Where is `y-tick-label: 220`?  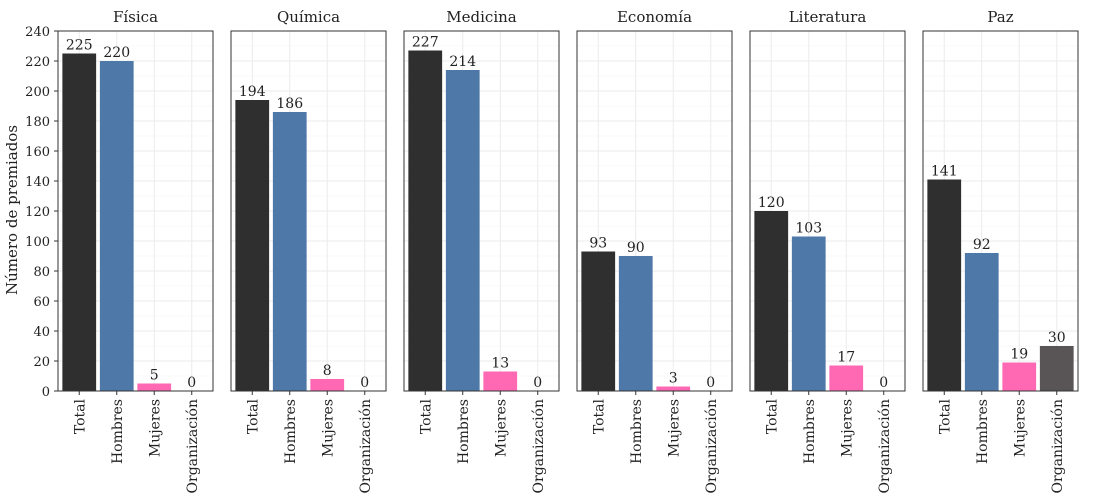
y-tick-label: 220 is located at coordinates (37, 62).